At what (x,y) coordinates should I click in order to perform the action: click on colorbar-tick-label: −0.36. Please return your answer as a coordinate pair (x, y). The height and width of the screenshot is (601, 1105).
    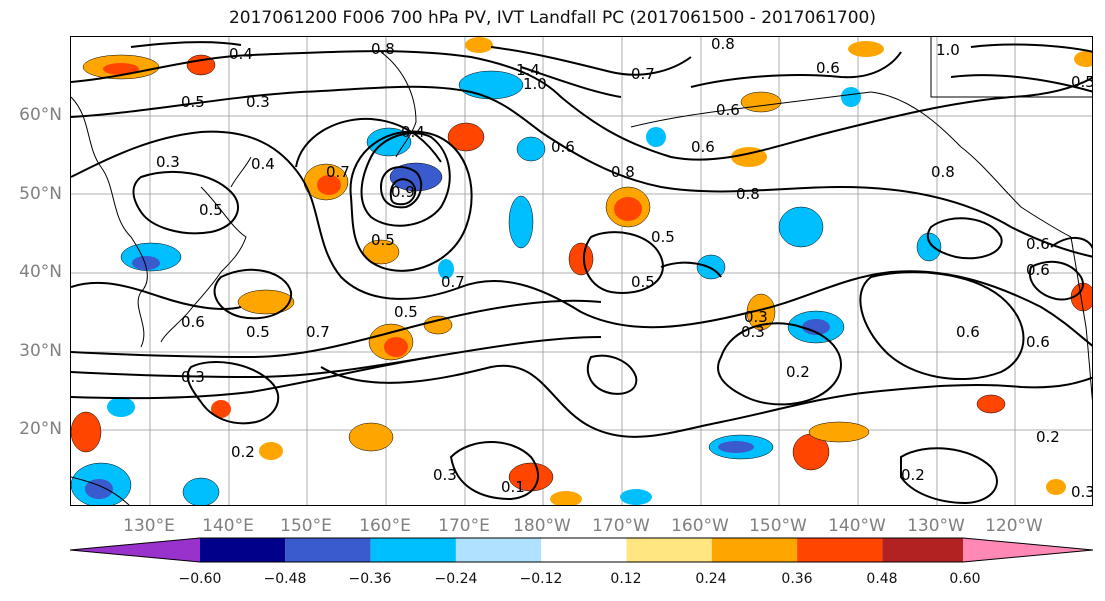
    Looking at the image, I should click on (370, 579).